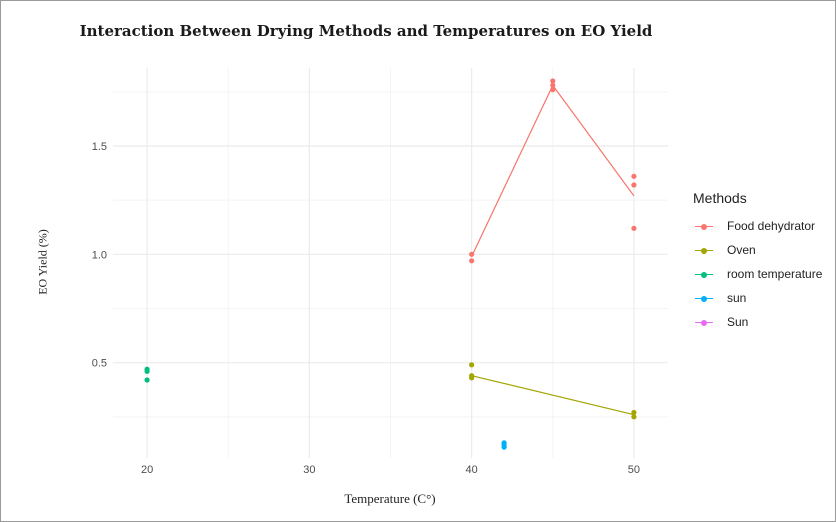  I want to click on y-tick-label: 0.5, so click(99, 364).